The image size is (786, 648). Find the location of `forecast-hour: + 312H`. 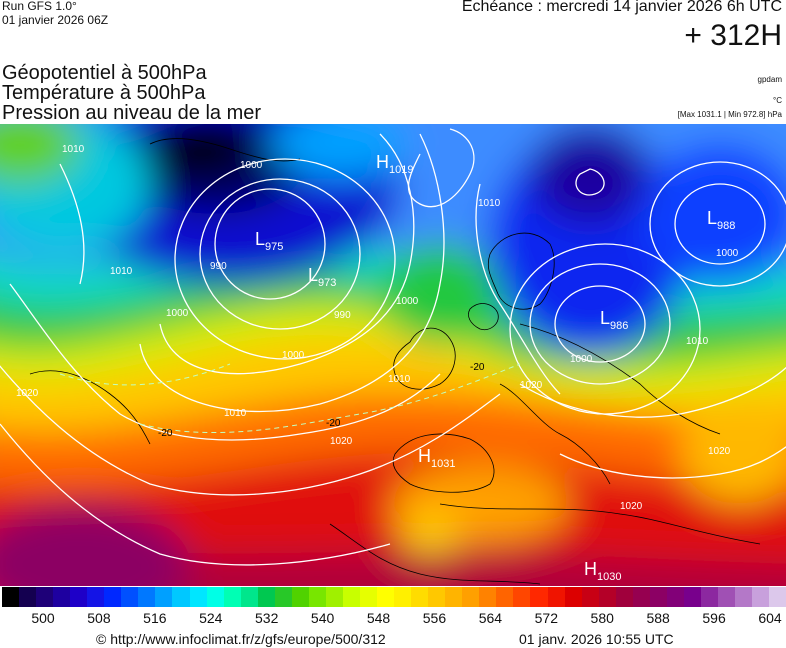

forecast-hour: + 312H is located at coordinates (733, 35).